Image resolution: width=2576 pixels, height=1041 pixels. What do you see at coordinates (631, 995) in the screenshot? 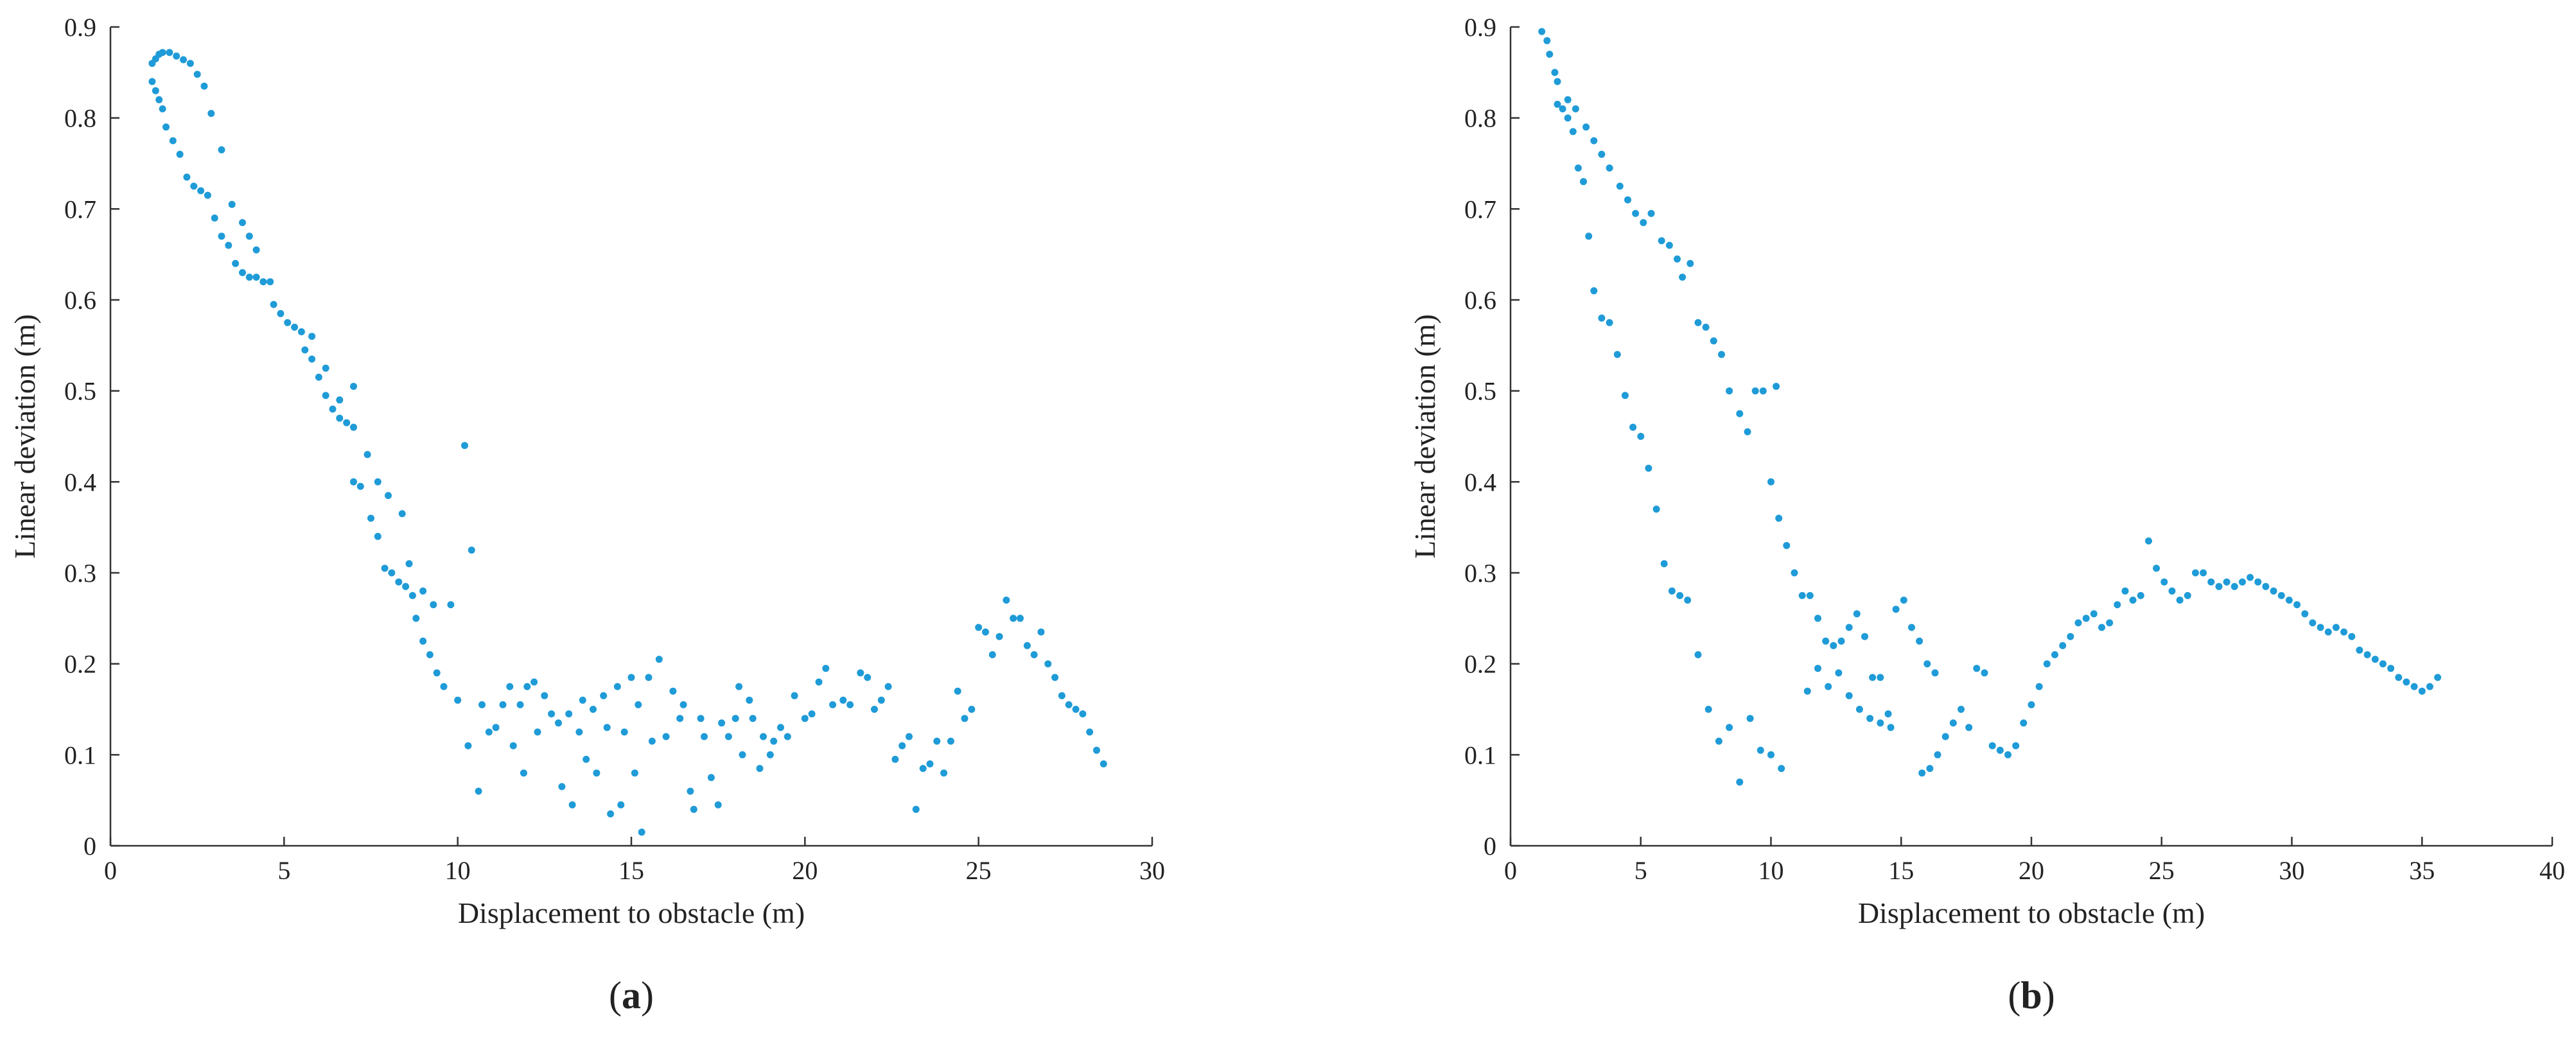
I see `panel-label: (a)` at bounding box center [631, 995].